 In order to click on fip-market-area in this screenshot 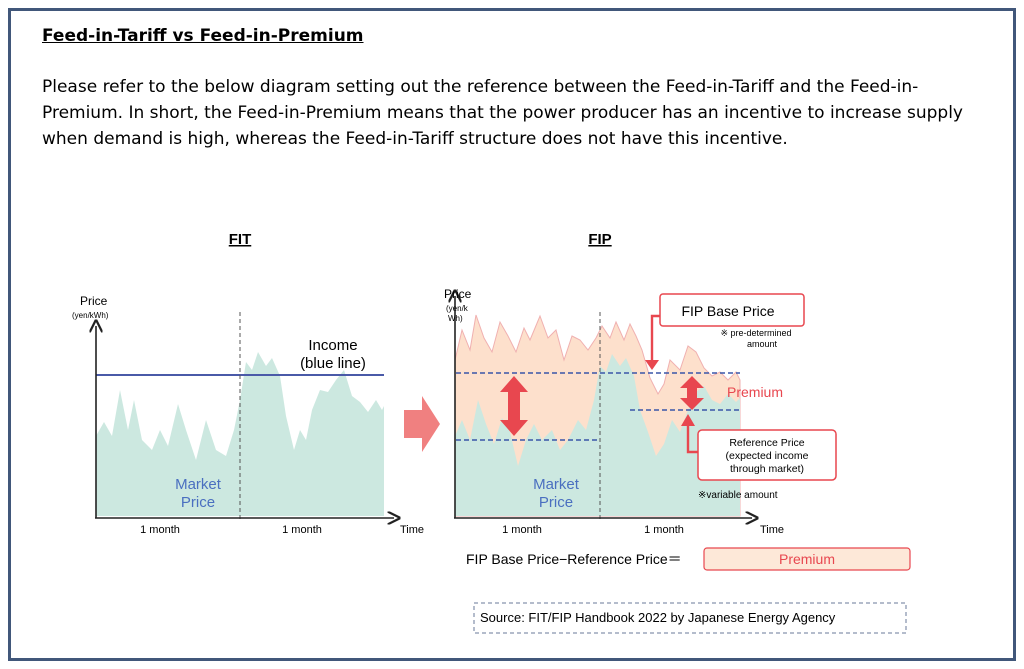, I will do `click(597, 435)`.